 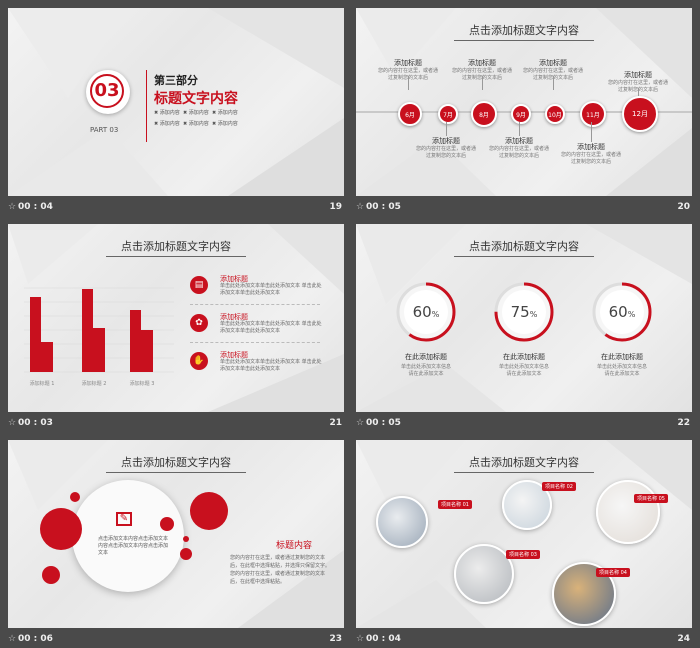 I want to click on slide-21-info: ☆ 00 : 03 21, so click(x=176, y=424).